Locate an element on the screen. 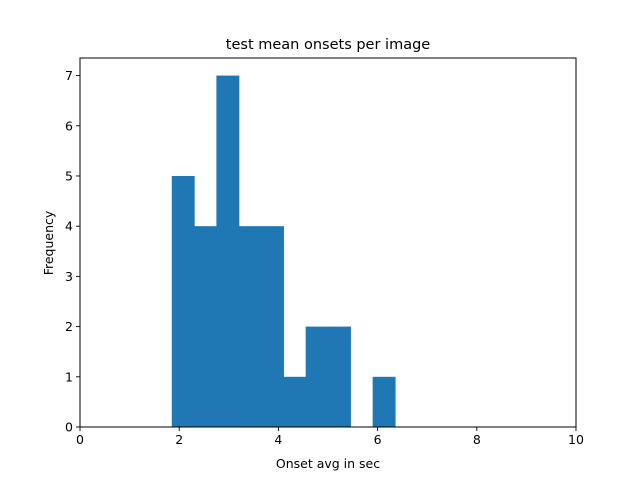  y-tick-label: 7 is located at coordinates (69, 75).